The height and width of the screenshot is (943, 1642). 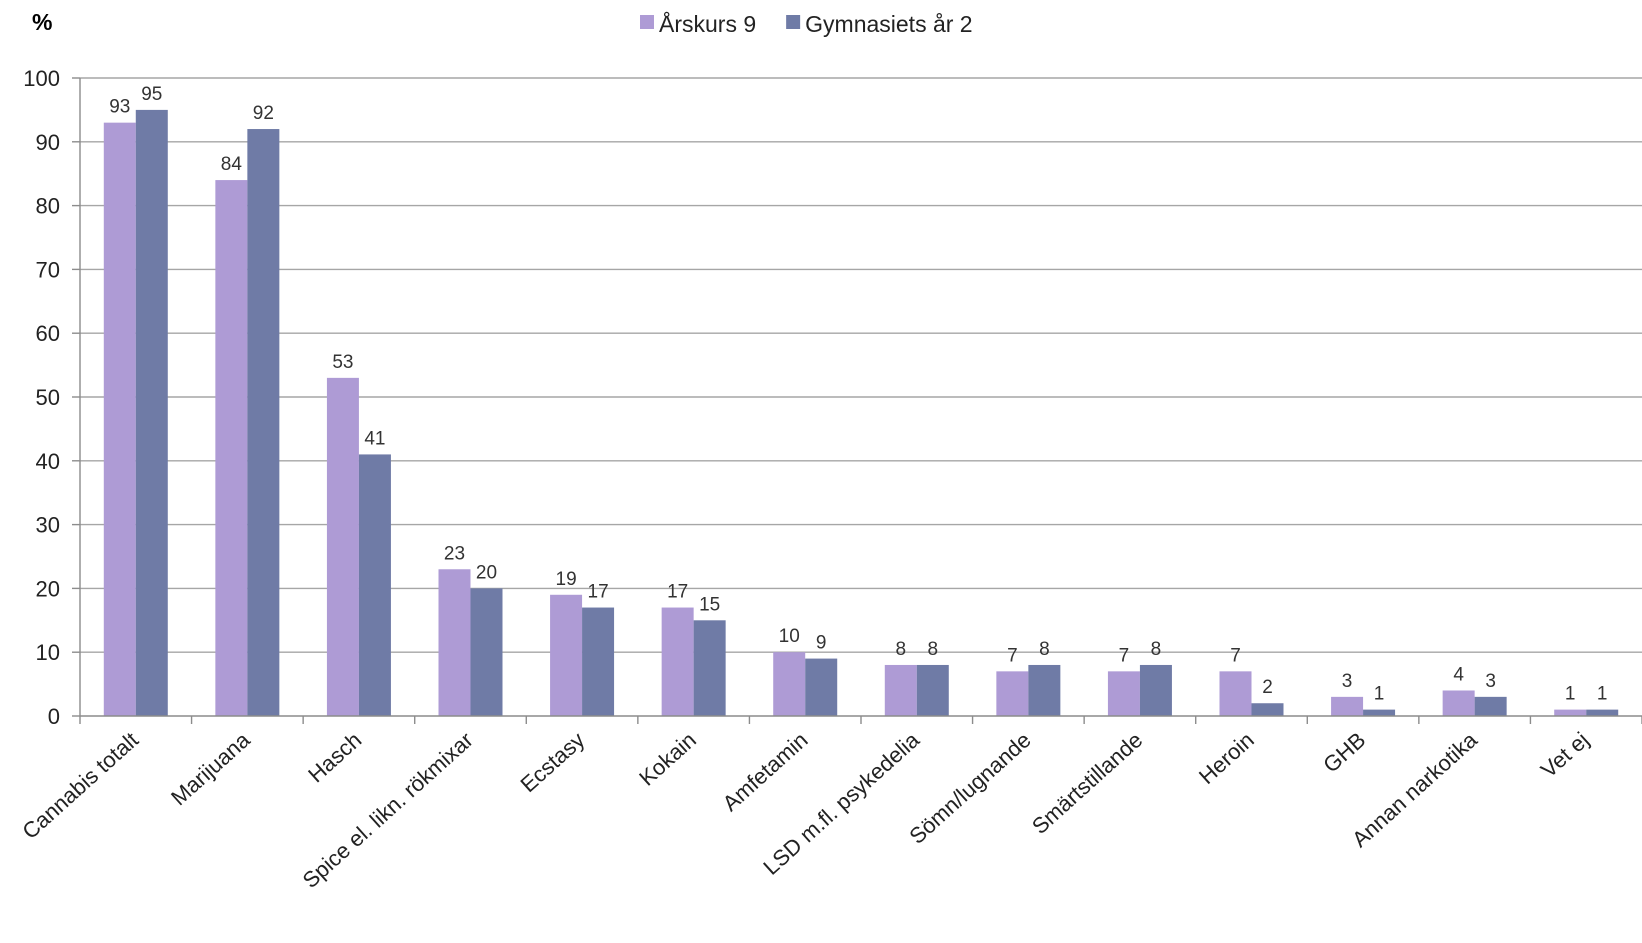 What do you see at coordinates (334, 757) in the screenshot?
I see `category-label: Hasch` at bounding box center [334, 757].